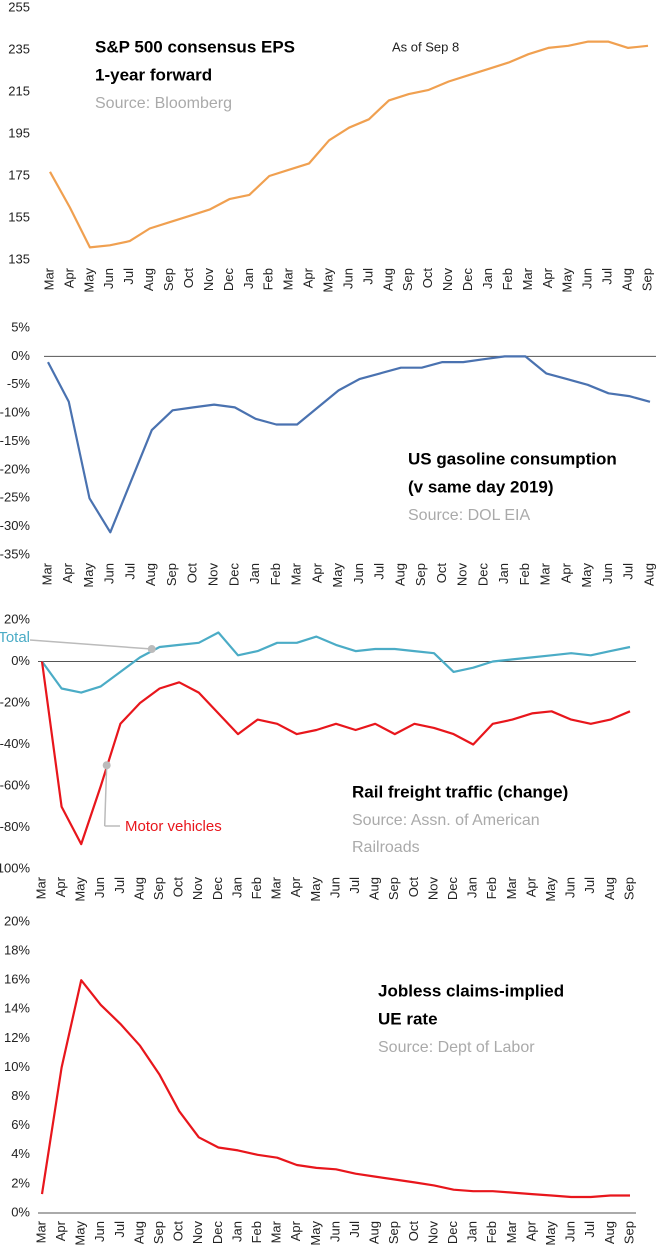 This screenshot has height=1260, width=666. Describe the element at coordinates (469, 515) in the screenshot. I see `chart-source: Source: DOL EIA` at that location.